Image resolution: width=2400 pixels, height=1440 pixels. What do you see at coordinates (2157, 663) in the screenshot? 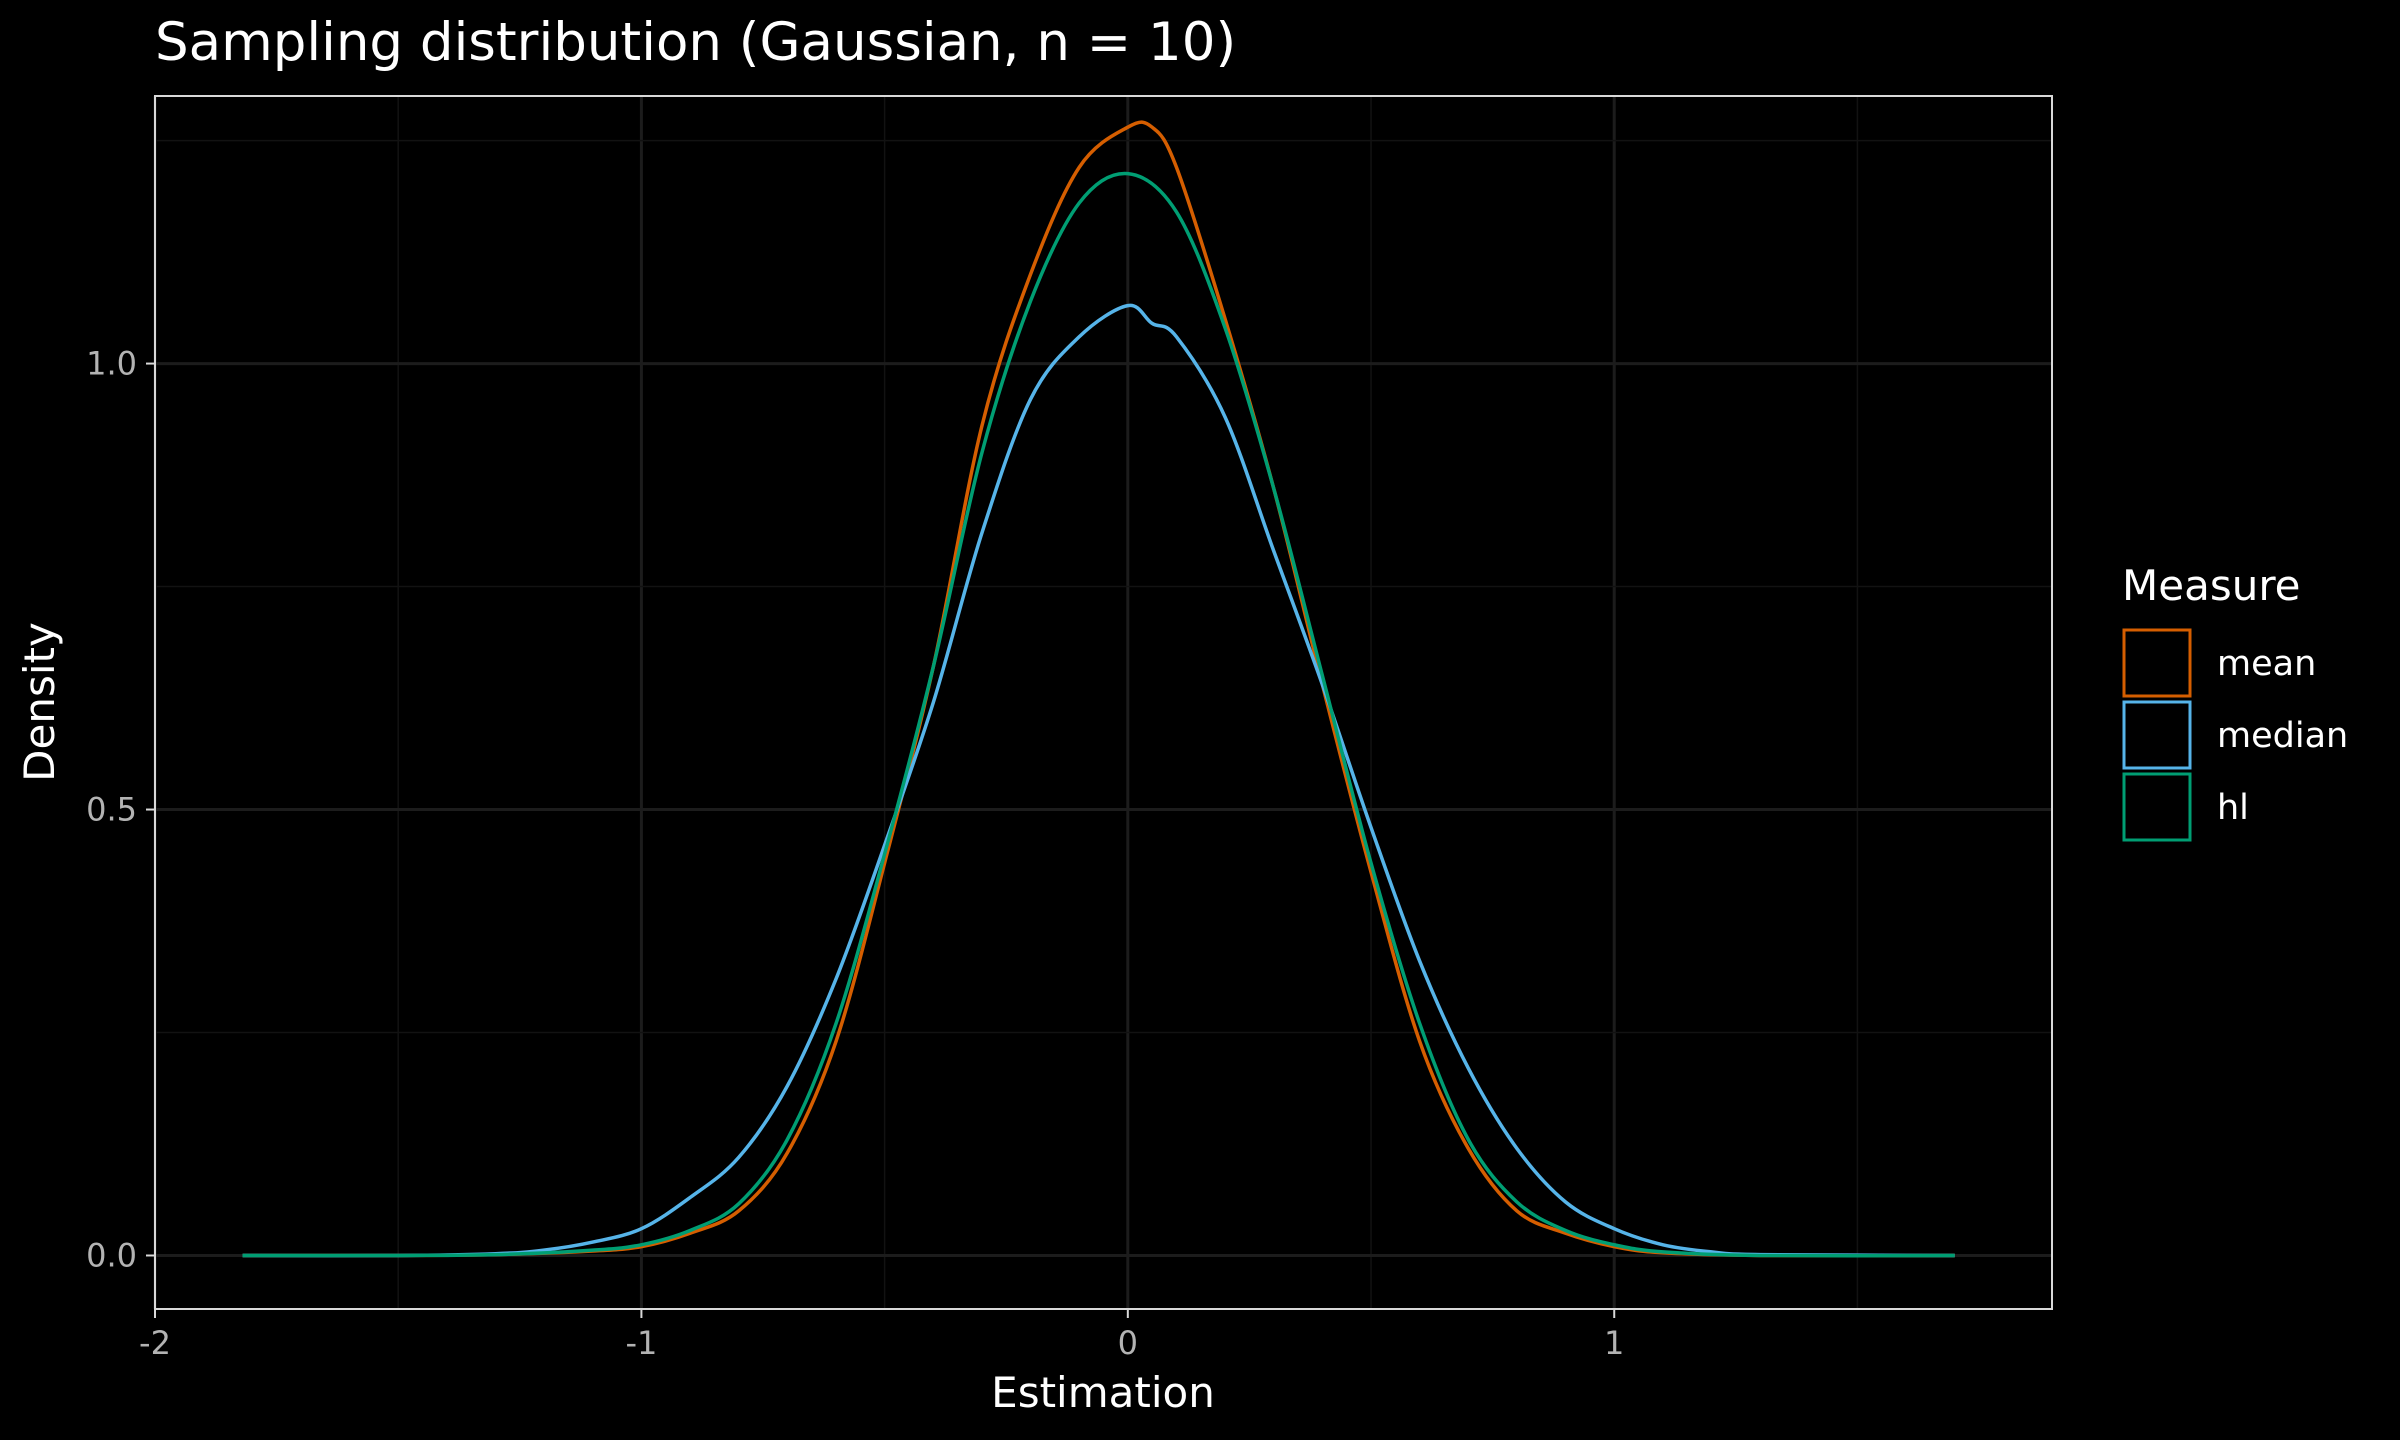
I see `legend-key-mean` at bounding box center [2157, 663].